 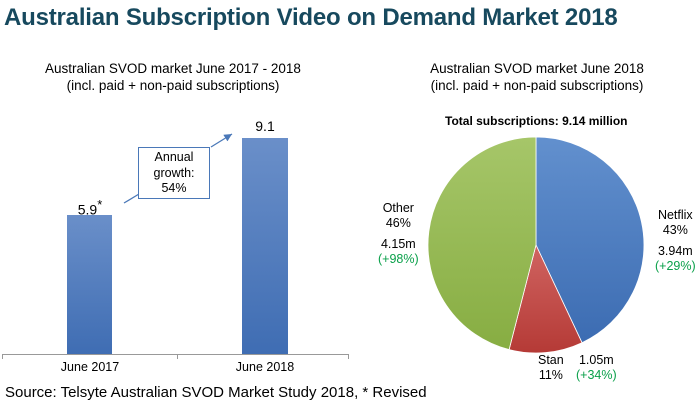 I want to click on label-netflix: Netflix 43% 3.94m (+29%), so click(x=675, y=241).